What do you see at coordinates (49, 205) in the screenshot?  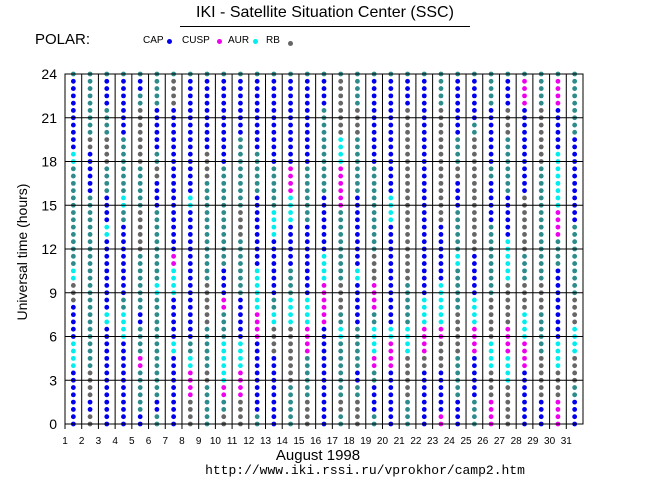 I see `y-tick-label: 15` at bounding box center [49, 205].